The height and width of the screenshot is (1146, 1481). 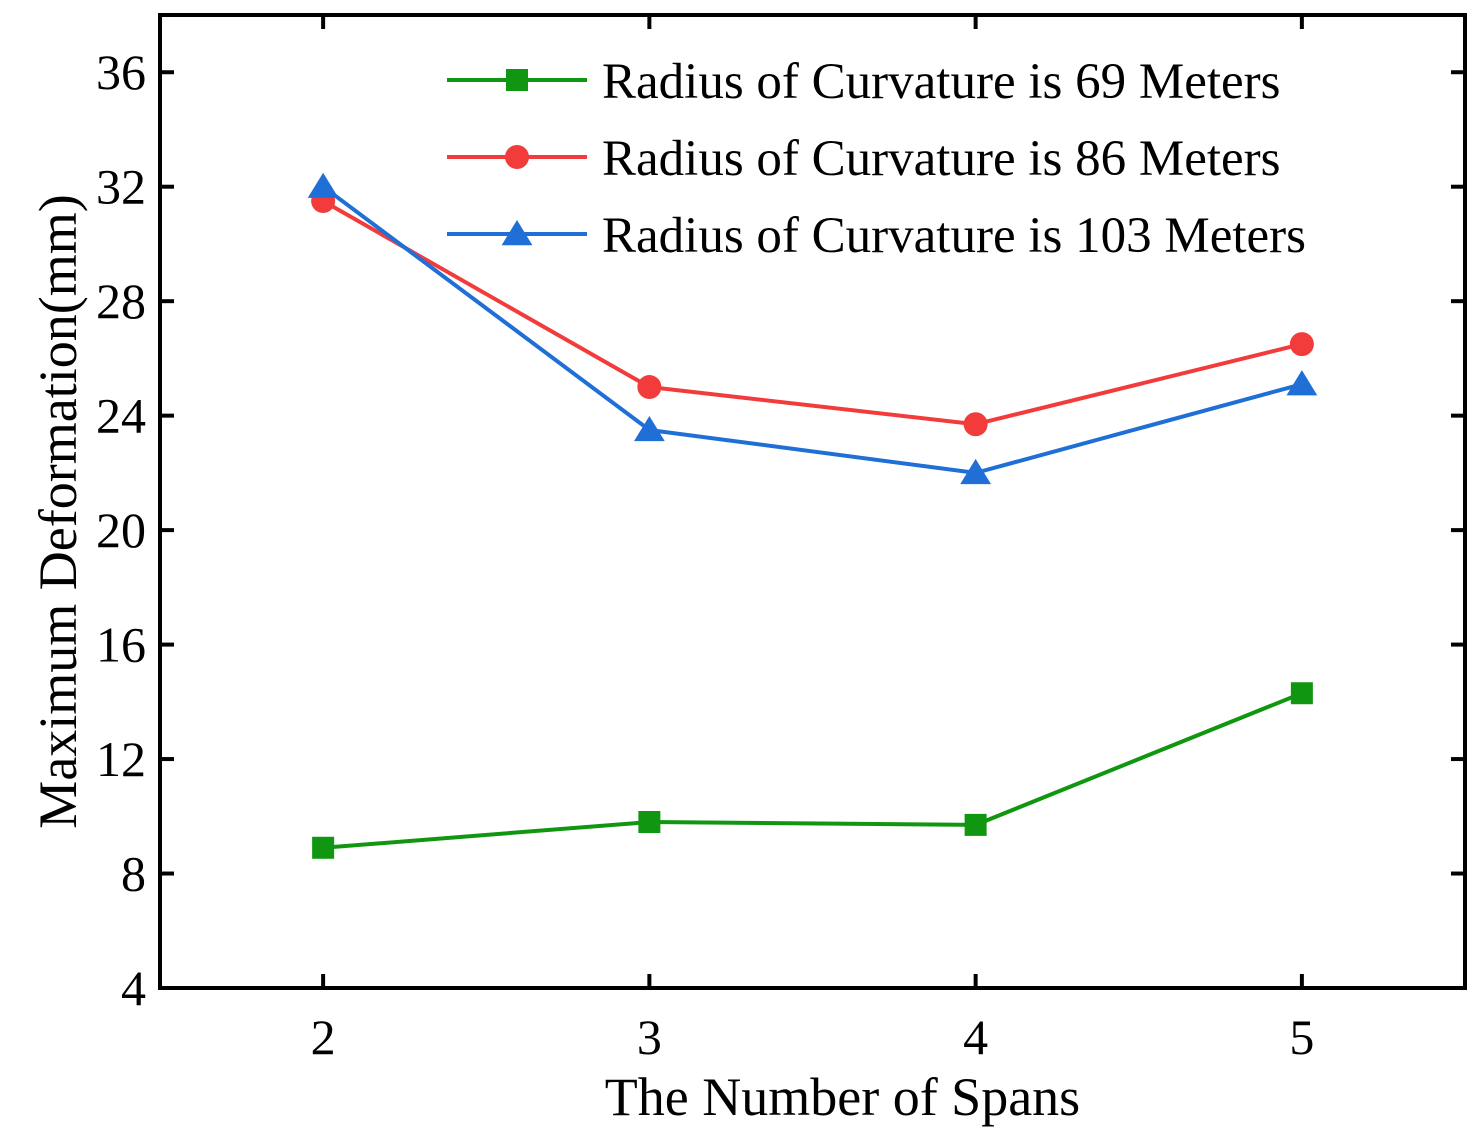 I want to click on x-tick-label: 3, so click(x=649, y=1037).